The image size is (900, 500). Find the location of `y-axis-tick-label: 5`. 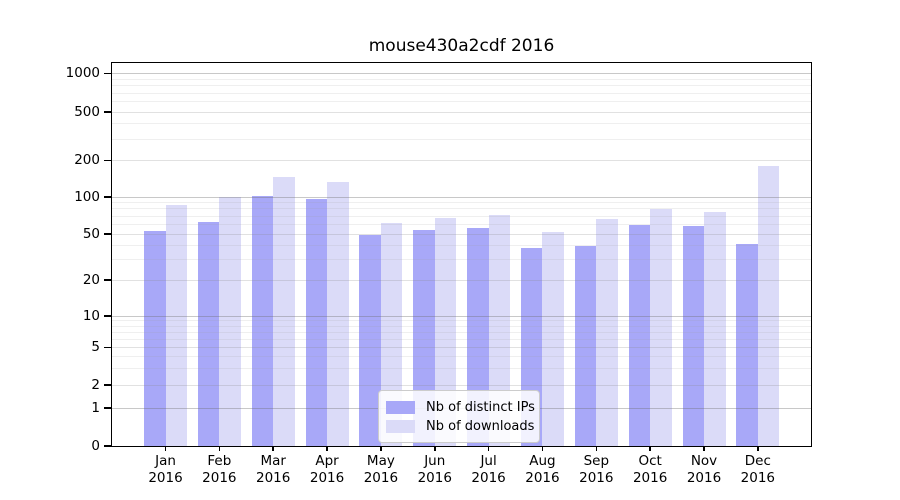

y-axis-tick-label: 5 is located at coordinates (95, 347).